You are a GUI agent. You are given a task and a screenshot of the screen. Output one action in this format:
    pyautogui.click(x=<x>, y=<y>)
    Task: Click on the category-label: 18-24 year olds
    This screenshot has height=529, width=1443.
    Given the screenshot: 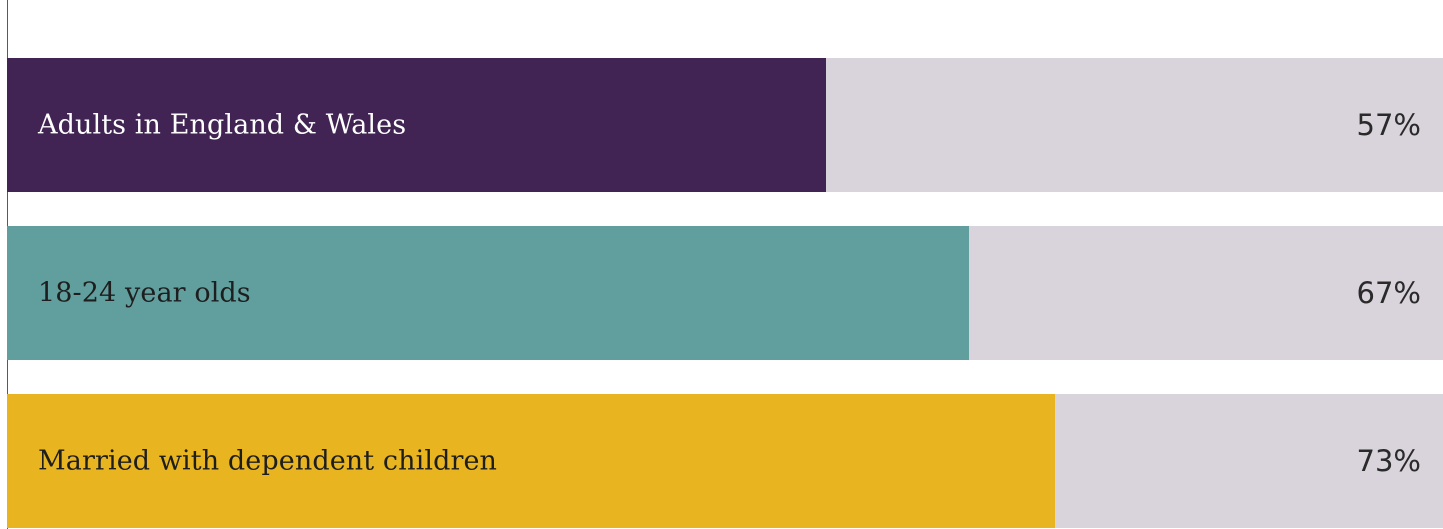 What is the action you would take?
    pyautogui.click(x=144, y=293)
    